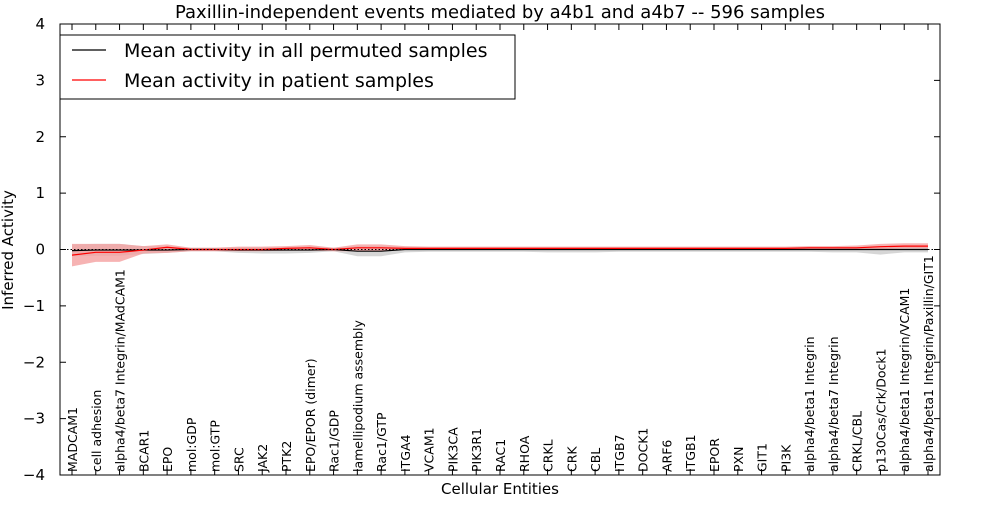  Describe the element at coordinates (429, 449) in the screenshot. I see `x-tick-label: VCAM1` at that location.